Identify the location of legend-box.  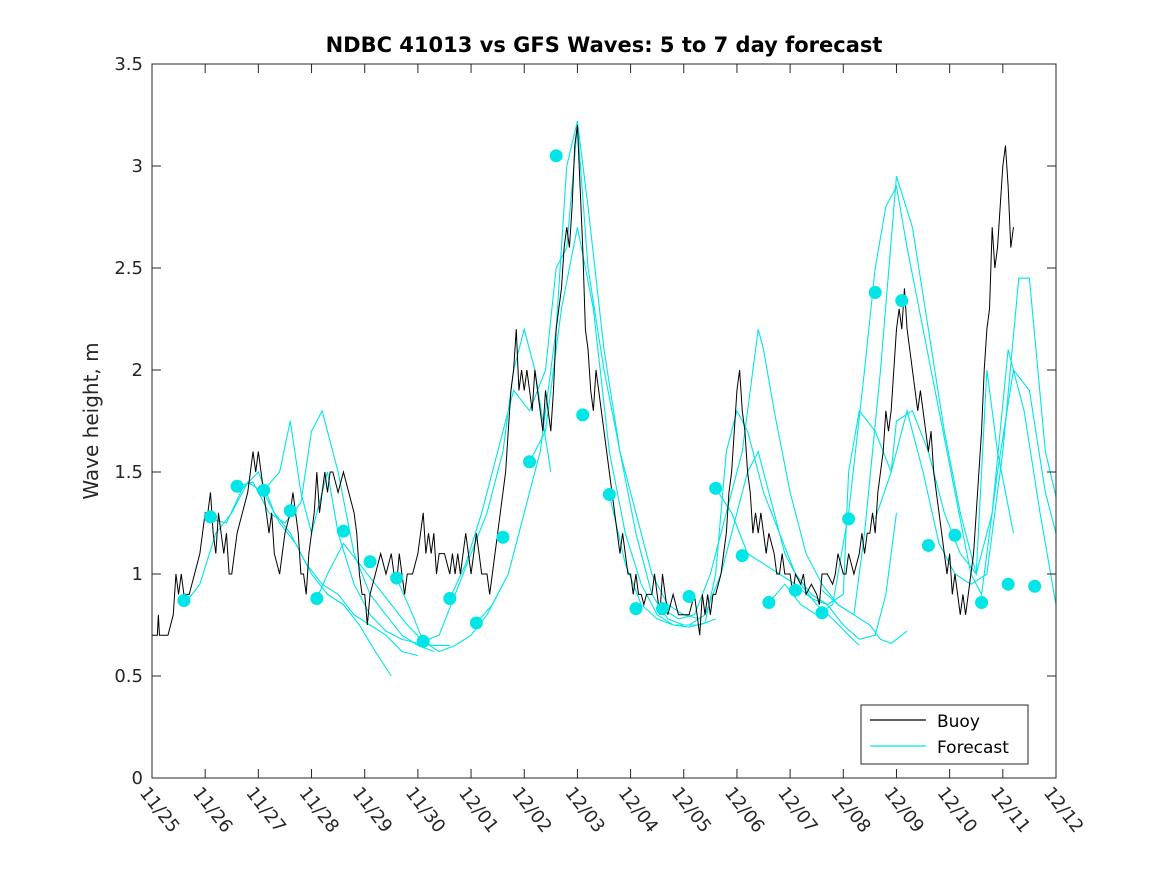
(944, 734).